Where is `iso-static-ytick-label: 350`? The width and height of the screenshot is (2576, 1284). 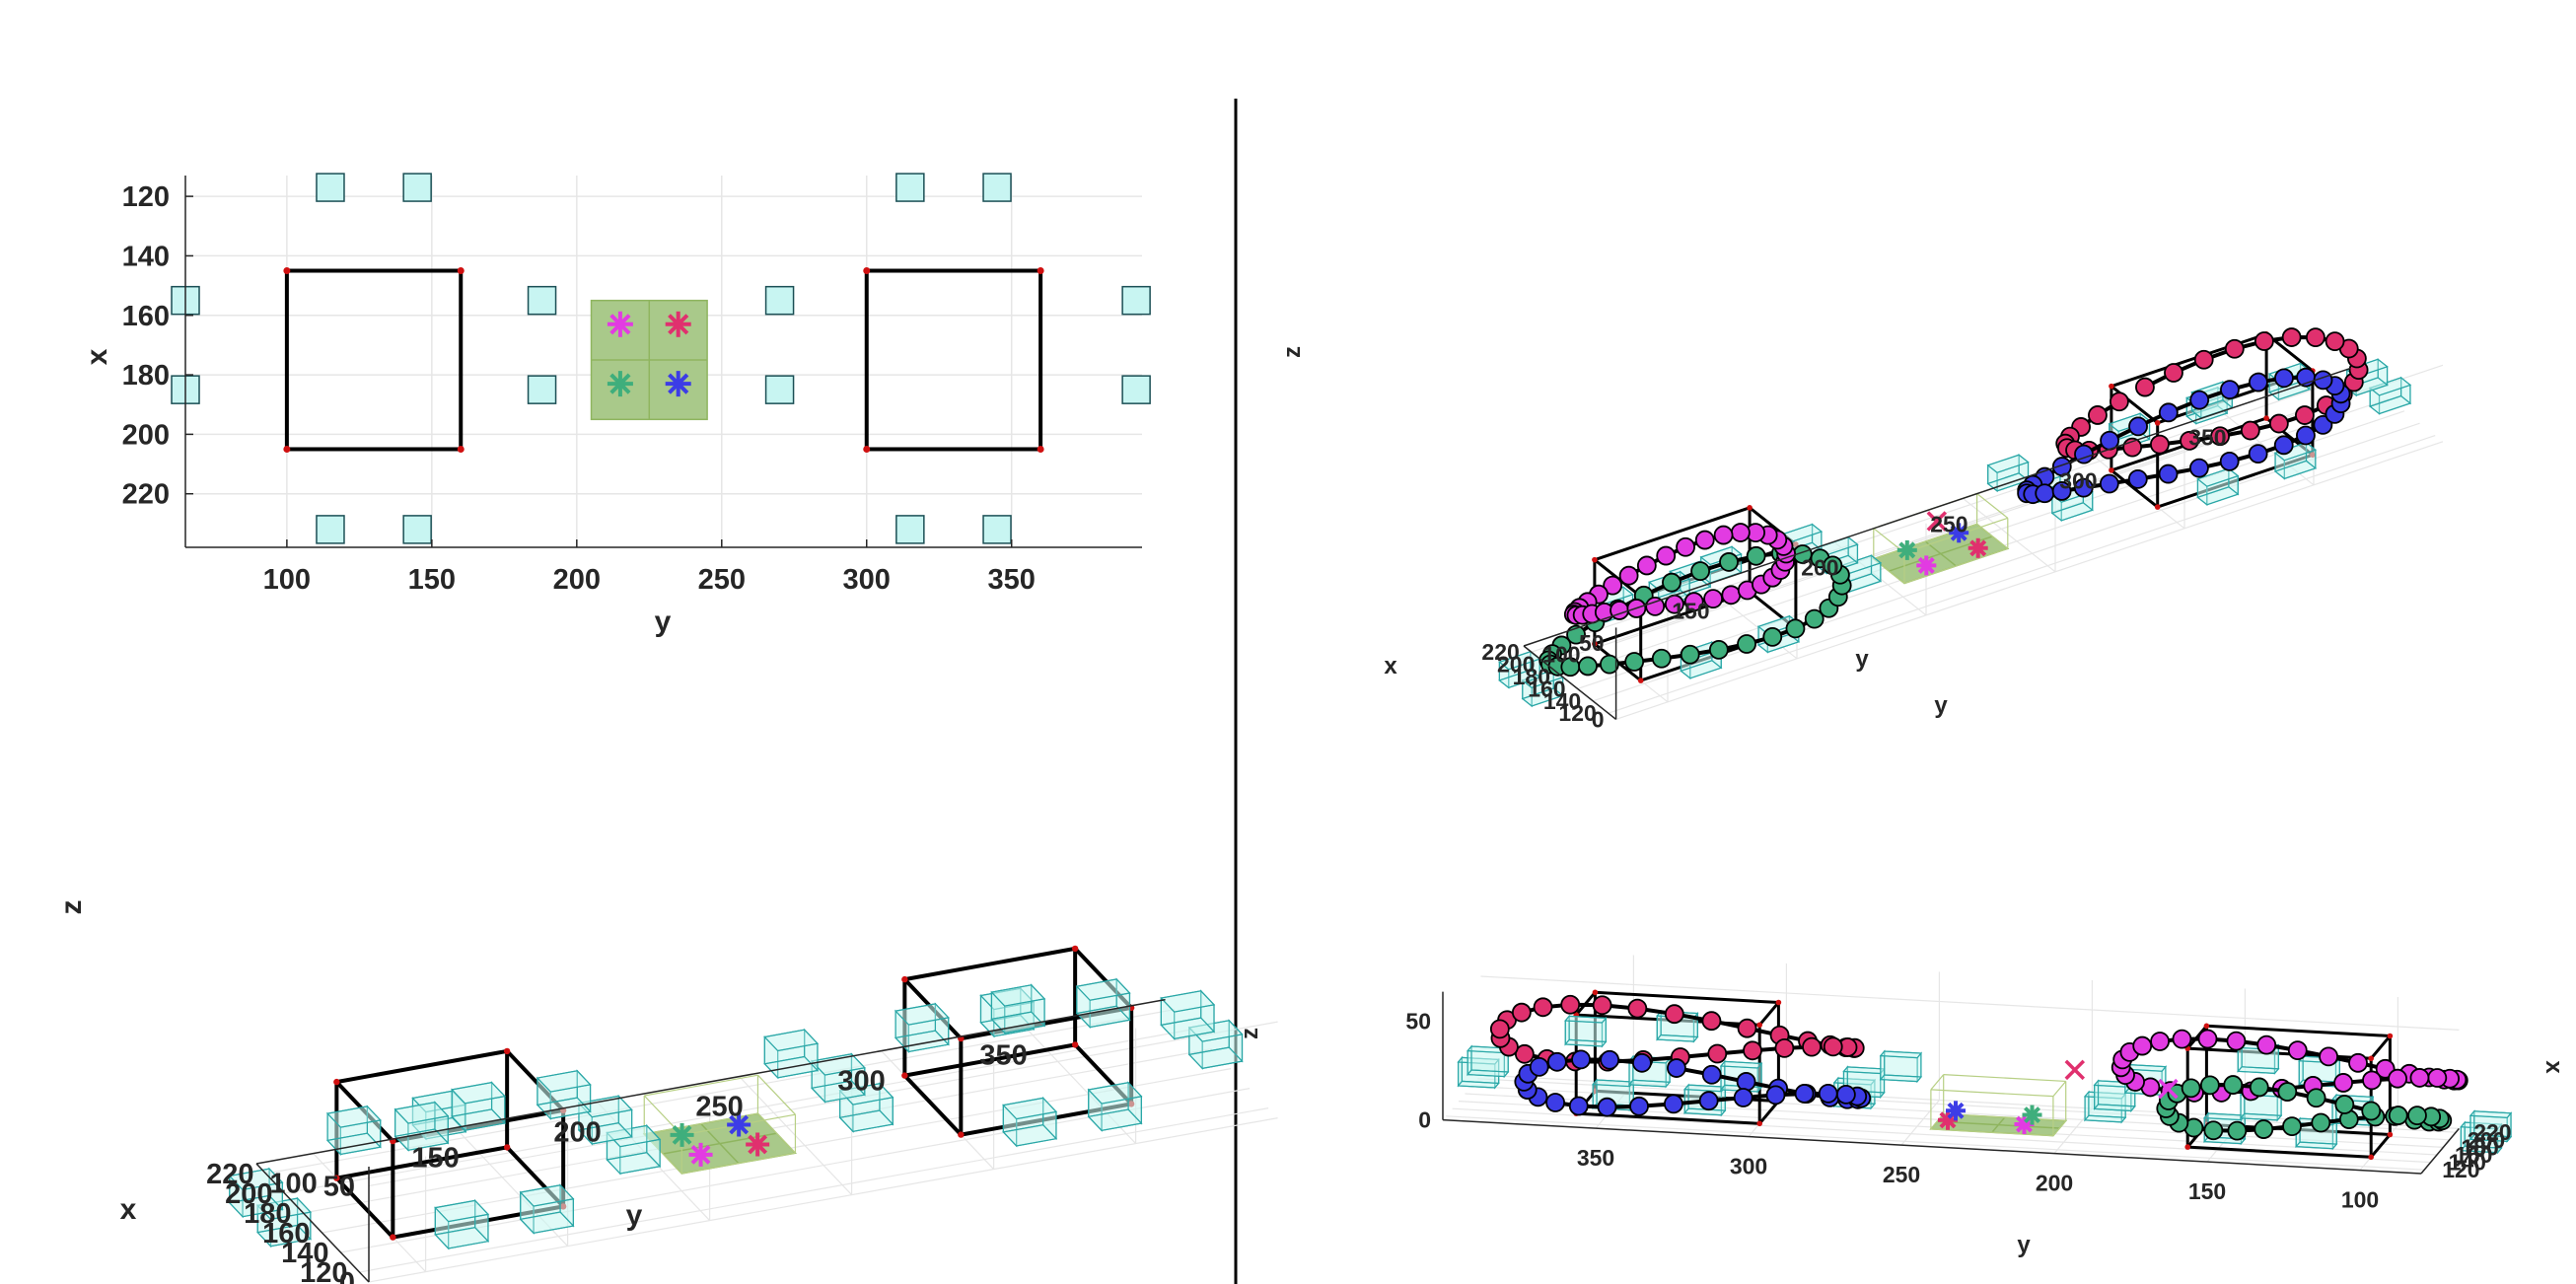 iso-static-ytick-label: 350 is located at coordinates (1003, 1056).